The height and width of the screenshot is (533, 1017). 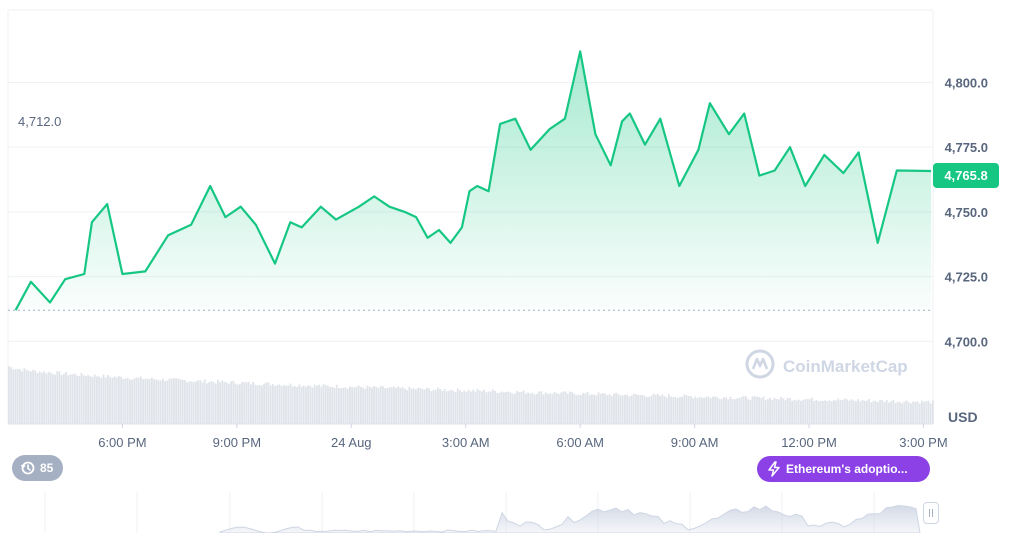 I want to click on range-navigator, so click(x=482, y=512).